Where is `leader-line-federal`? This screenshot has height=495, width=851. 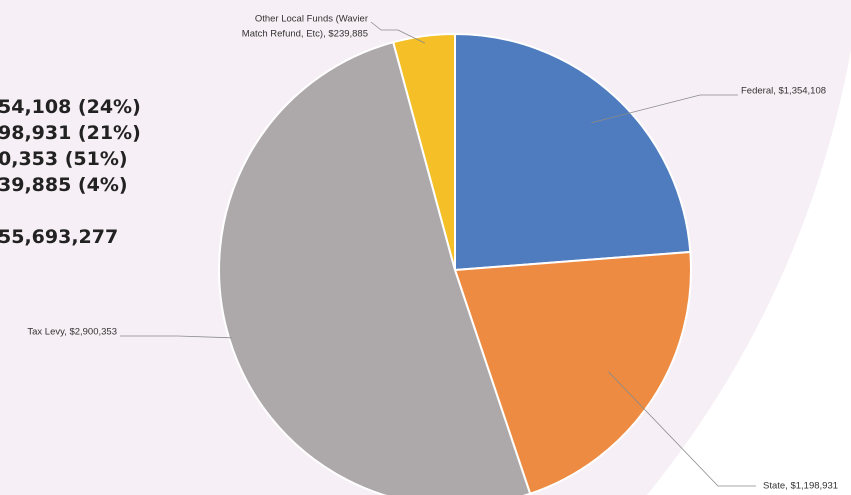 leader-line-federal is located at coordinates (664, 109).